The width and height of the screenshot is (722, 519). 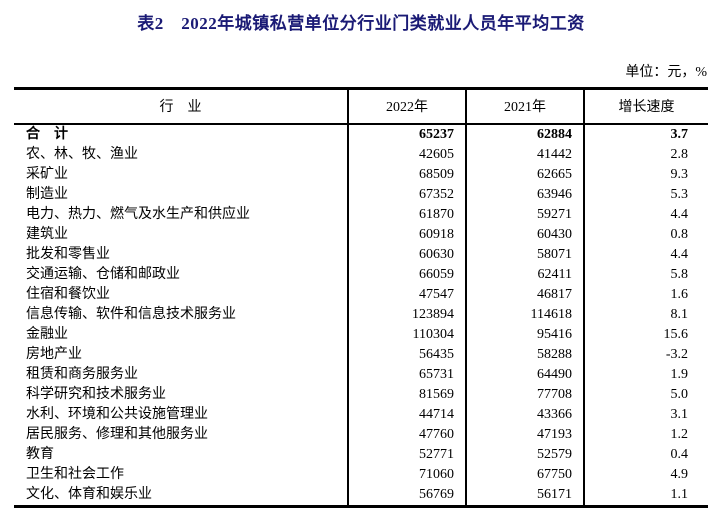 What do you see at coordinates (645, 374) in the screenshot?
I see `growth-cell: 1.9` at bounding box center [645, 374].